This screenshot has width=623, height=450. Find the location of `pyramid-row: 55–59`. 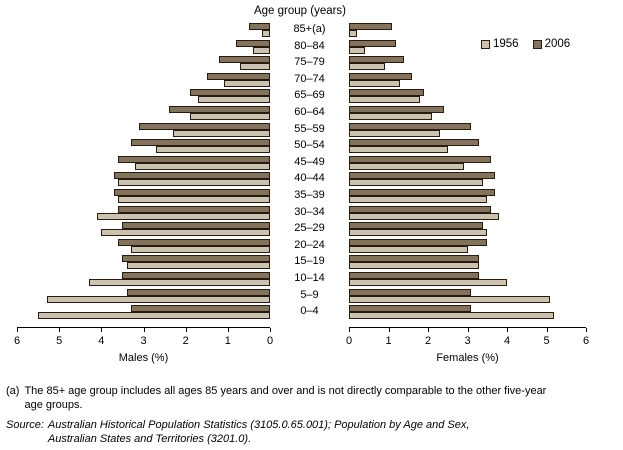

pyramid-row: 55–59 is located at coordinates (301, 130).